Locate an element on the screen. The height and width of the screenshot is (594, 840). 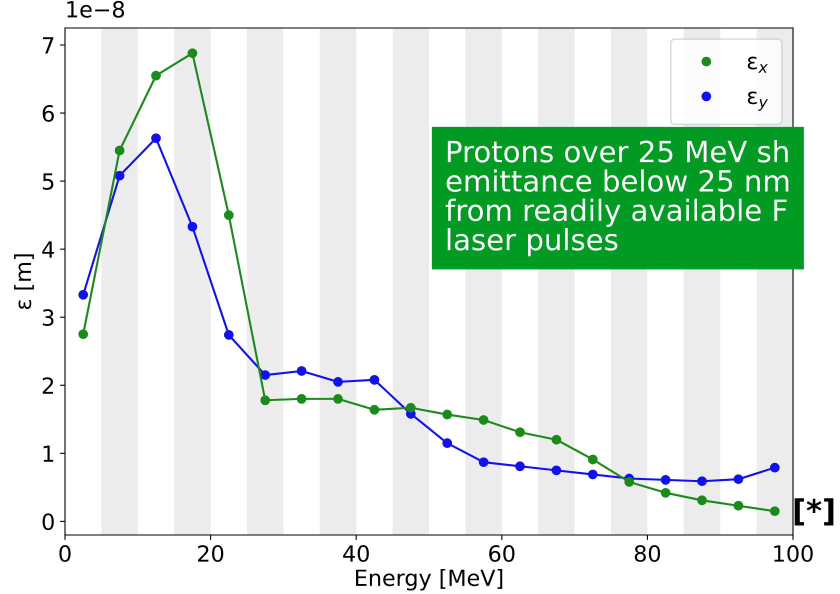
y-tick-label: 0 is located at coordinates (48, 521).